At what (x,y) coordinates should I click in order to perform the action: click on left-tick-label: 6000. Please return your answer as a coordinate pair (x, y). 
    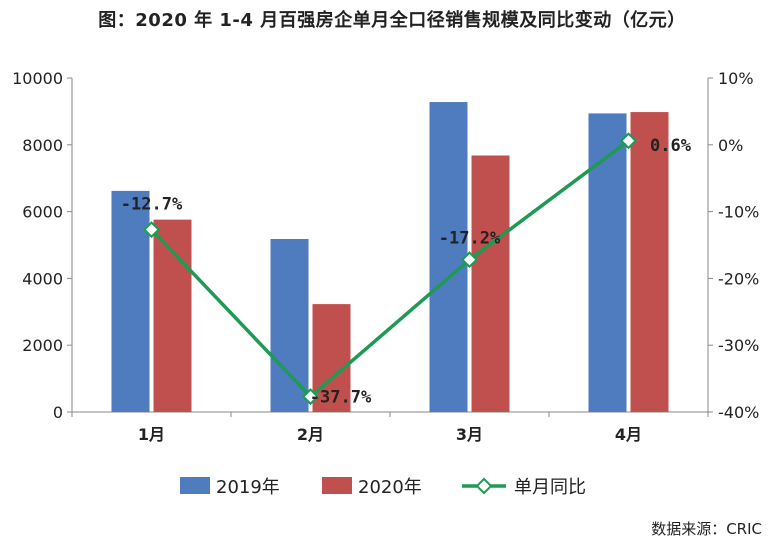
    Looking at the image, I should click on (42, 212).